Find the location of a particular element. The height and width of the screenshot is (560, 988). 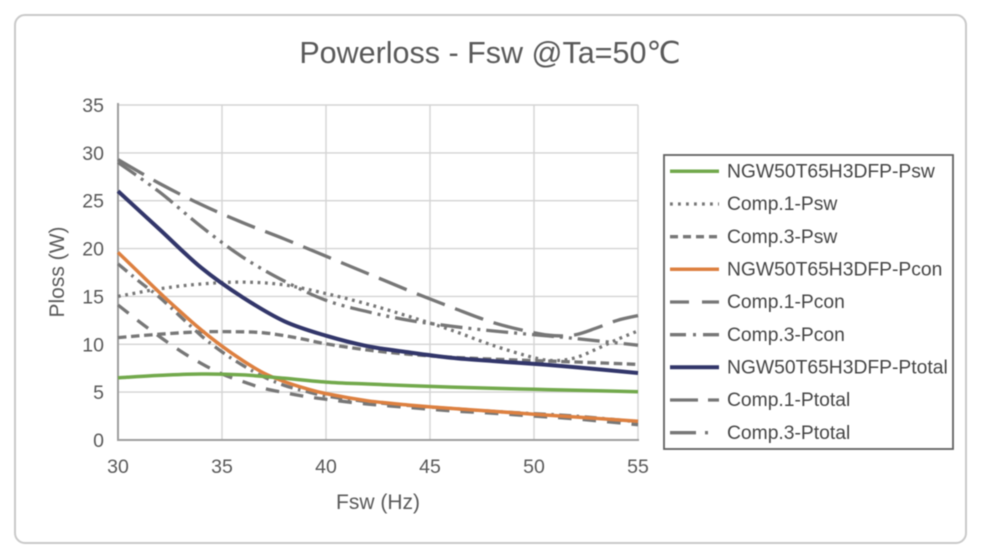

svg-text: 5 is located at coordinates (98, 393).